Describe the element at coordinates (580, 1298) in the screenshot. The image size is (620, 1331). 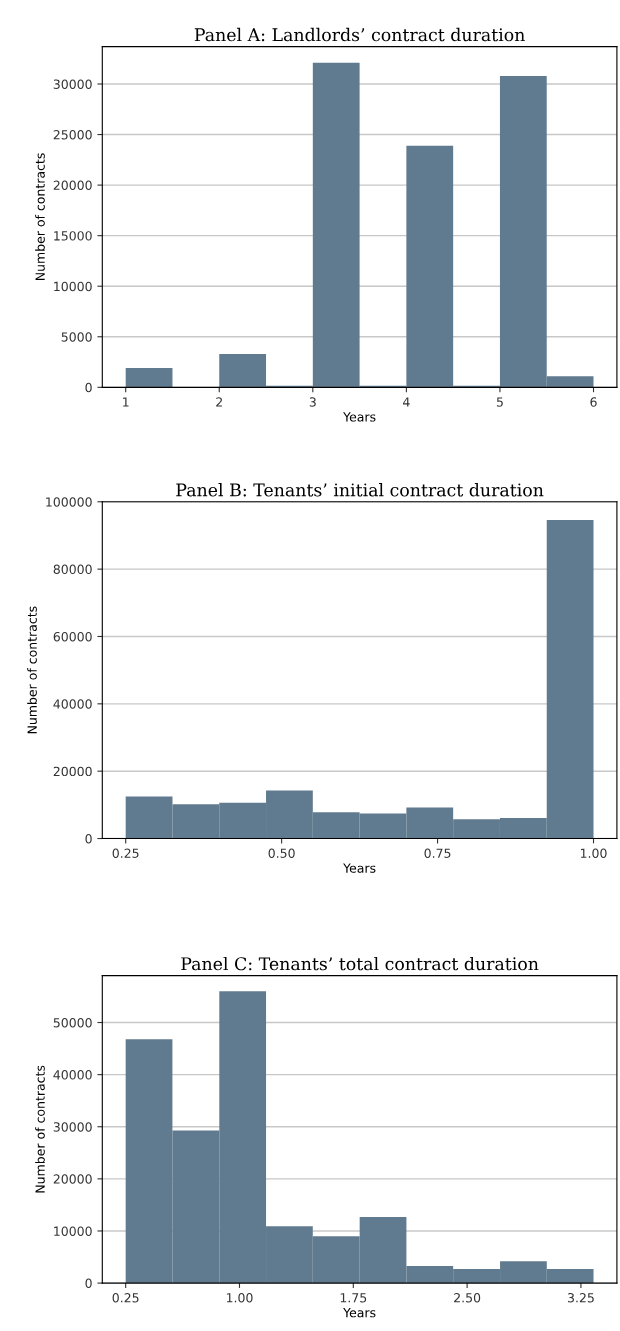
I see `x-tick-label: 3.25` at that location.